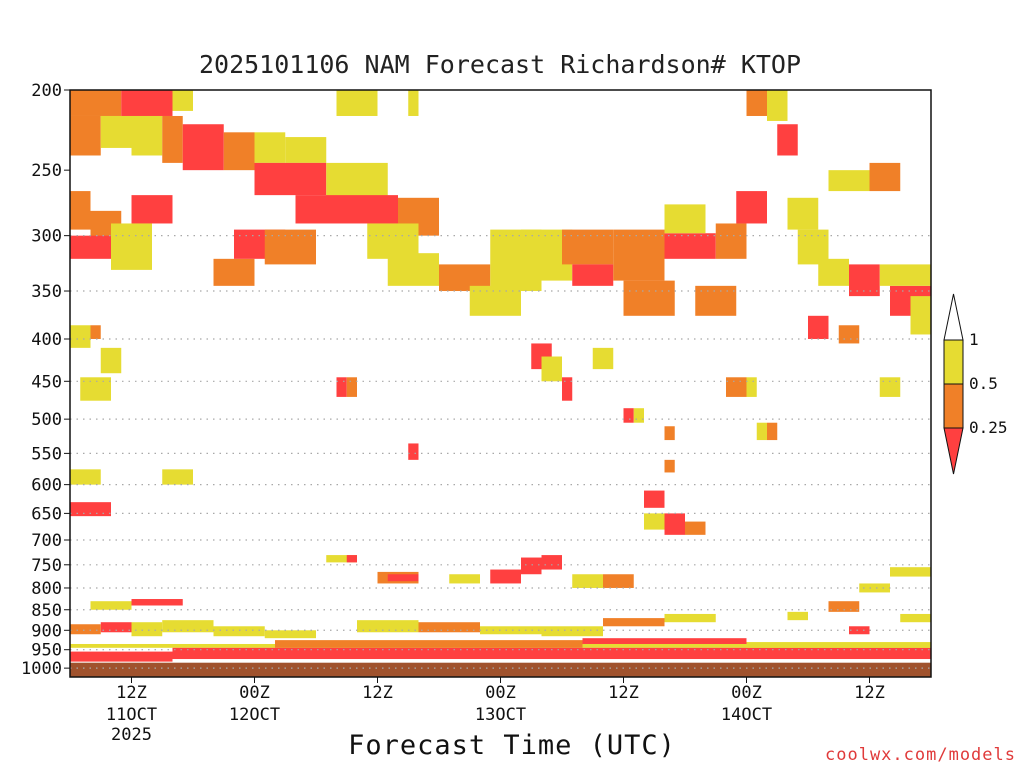  I want to click on y-tick-label: 350, so click(46, 292).